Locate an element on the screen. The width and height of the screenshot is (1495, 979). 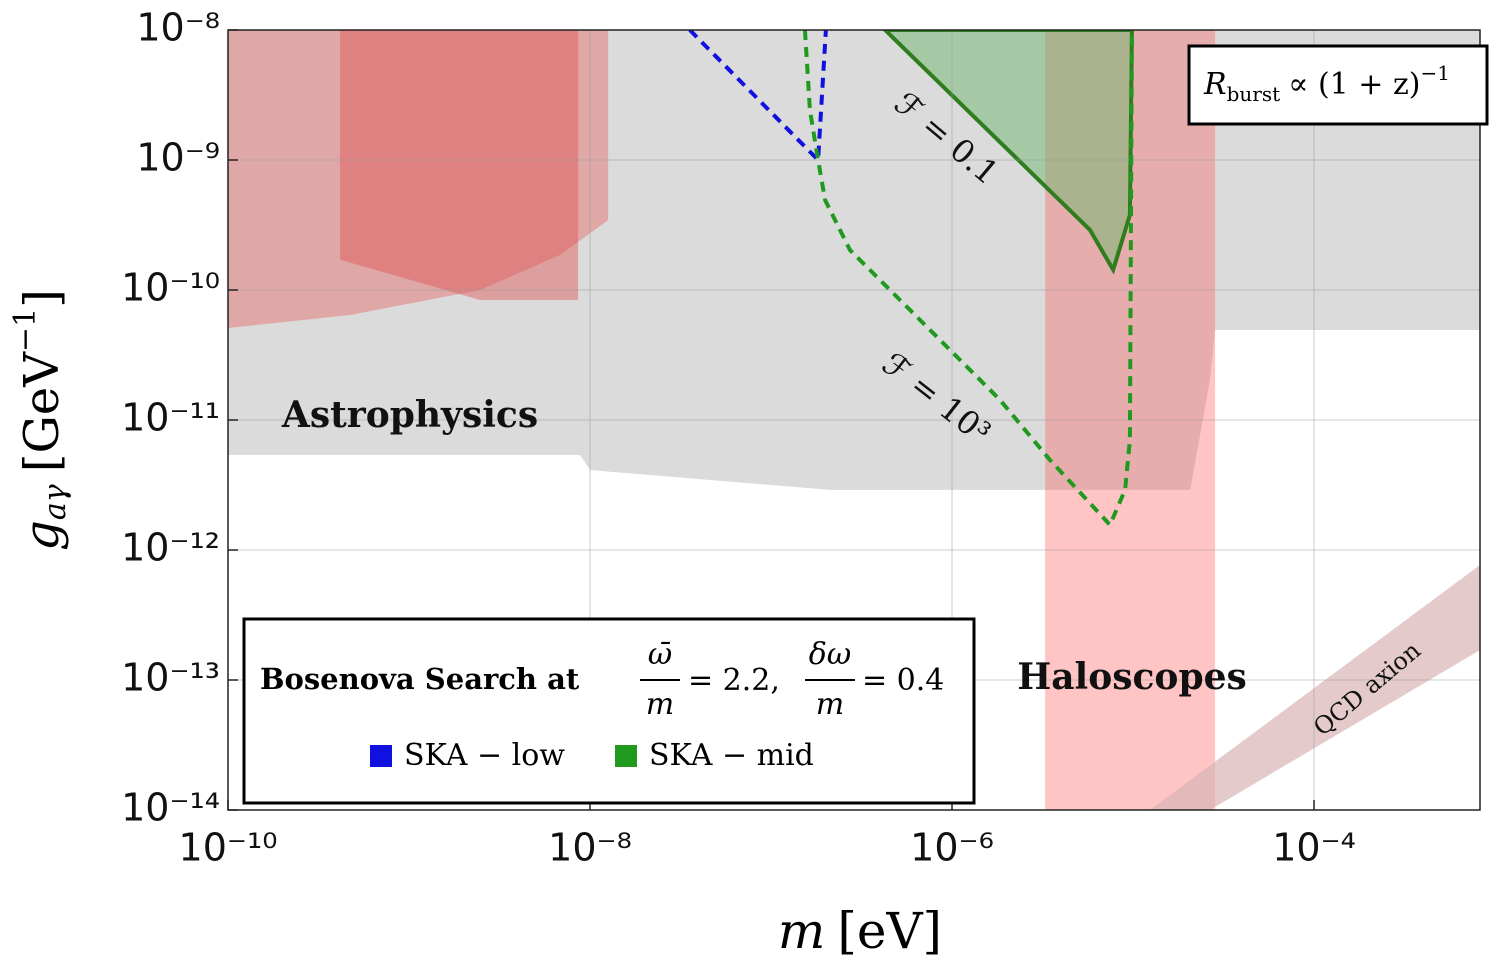
legend-label: SKA − mid is located at coordinates (731, 755).